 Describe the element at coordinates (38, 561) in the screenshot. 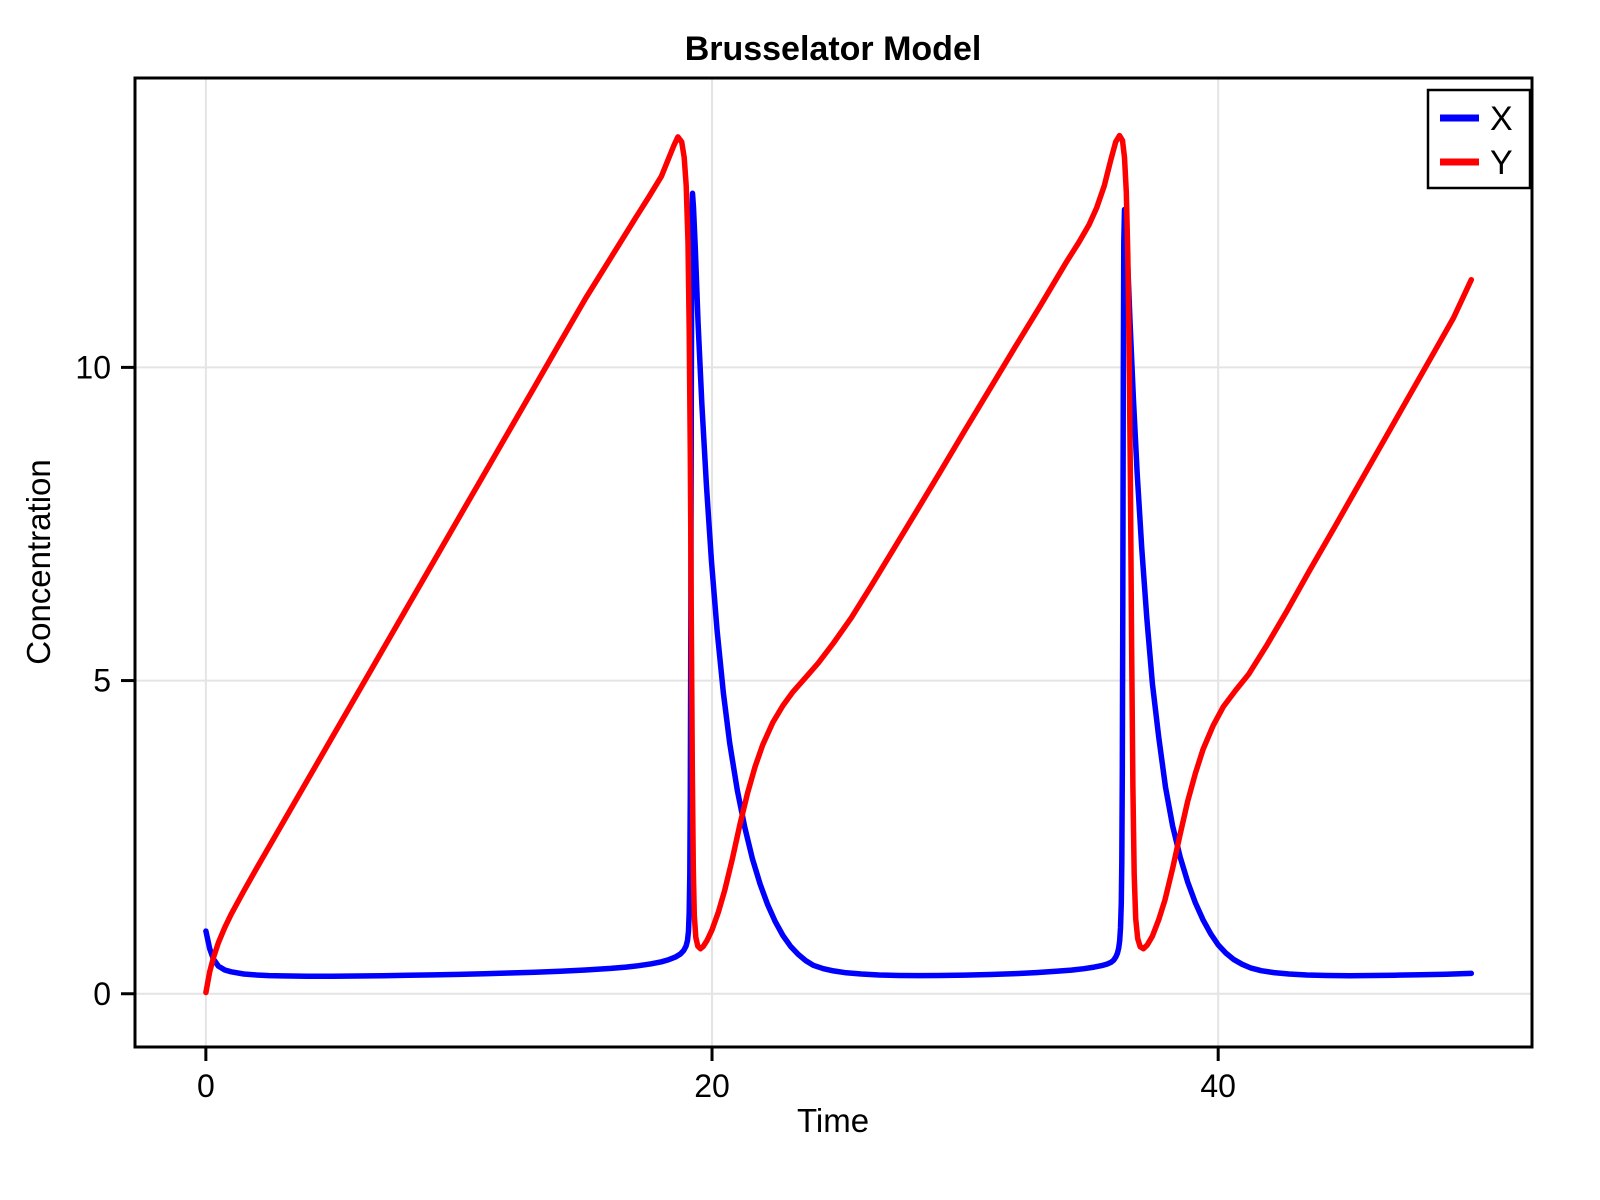

I see `y-axis-label: Concentration` at that location.